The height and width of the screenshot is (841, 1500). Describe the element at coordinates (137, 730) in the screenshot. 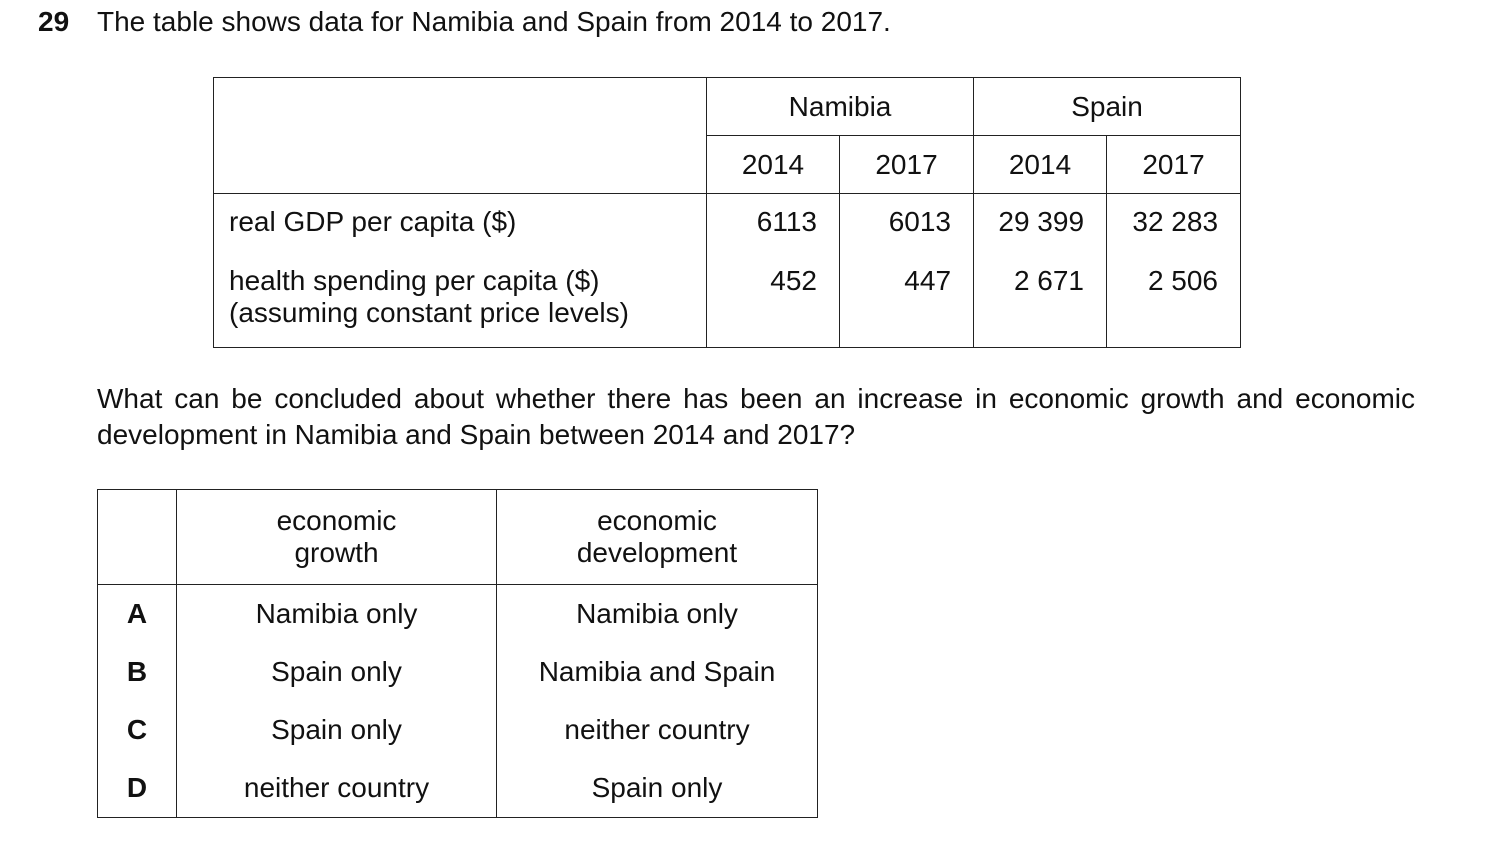

I see `option-key: C` at that location.